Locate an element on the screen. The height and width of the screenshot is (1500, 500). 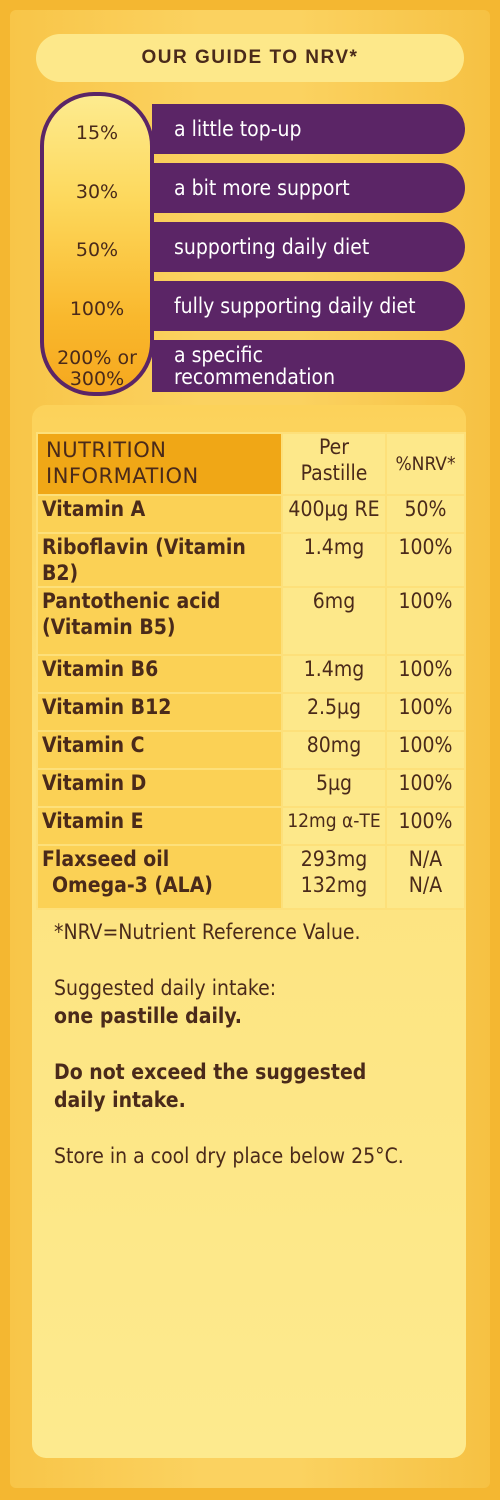
nutrient-name: Flaxseed oil Omega-3 (ALA) is located at coordinates (159, 877).